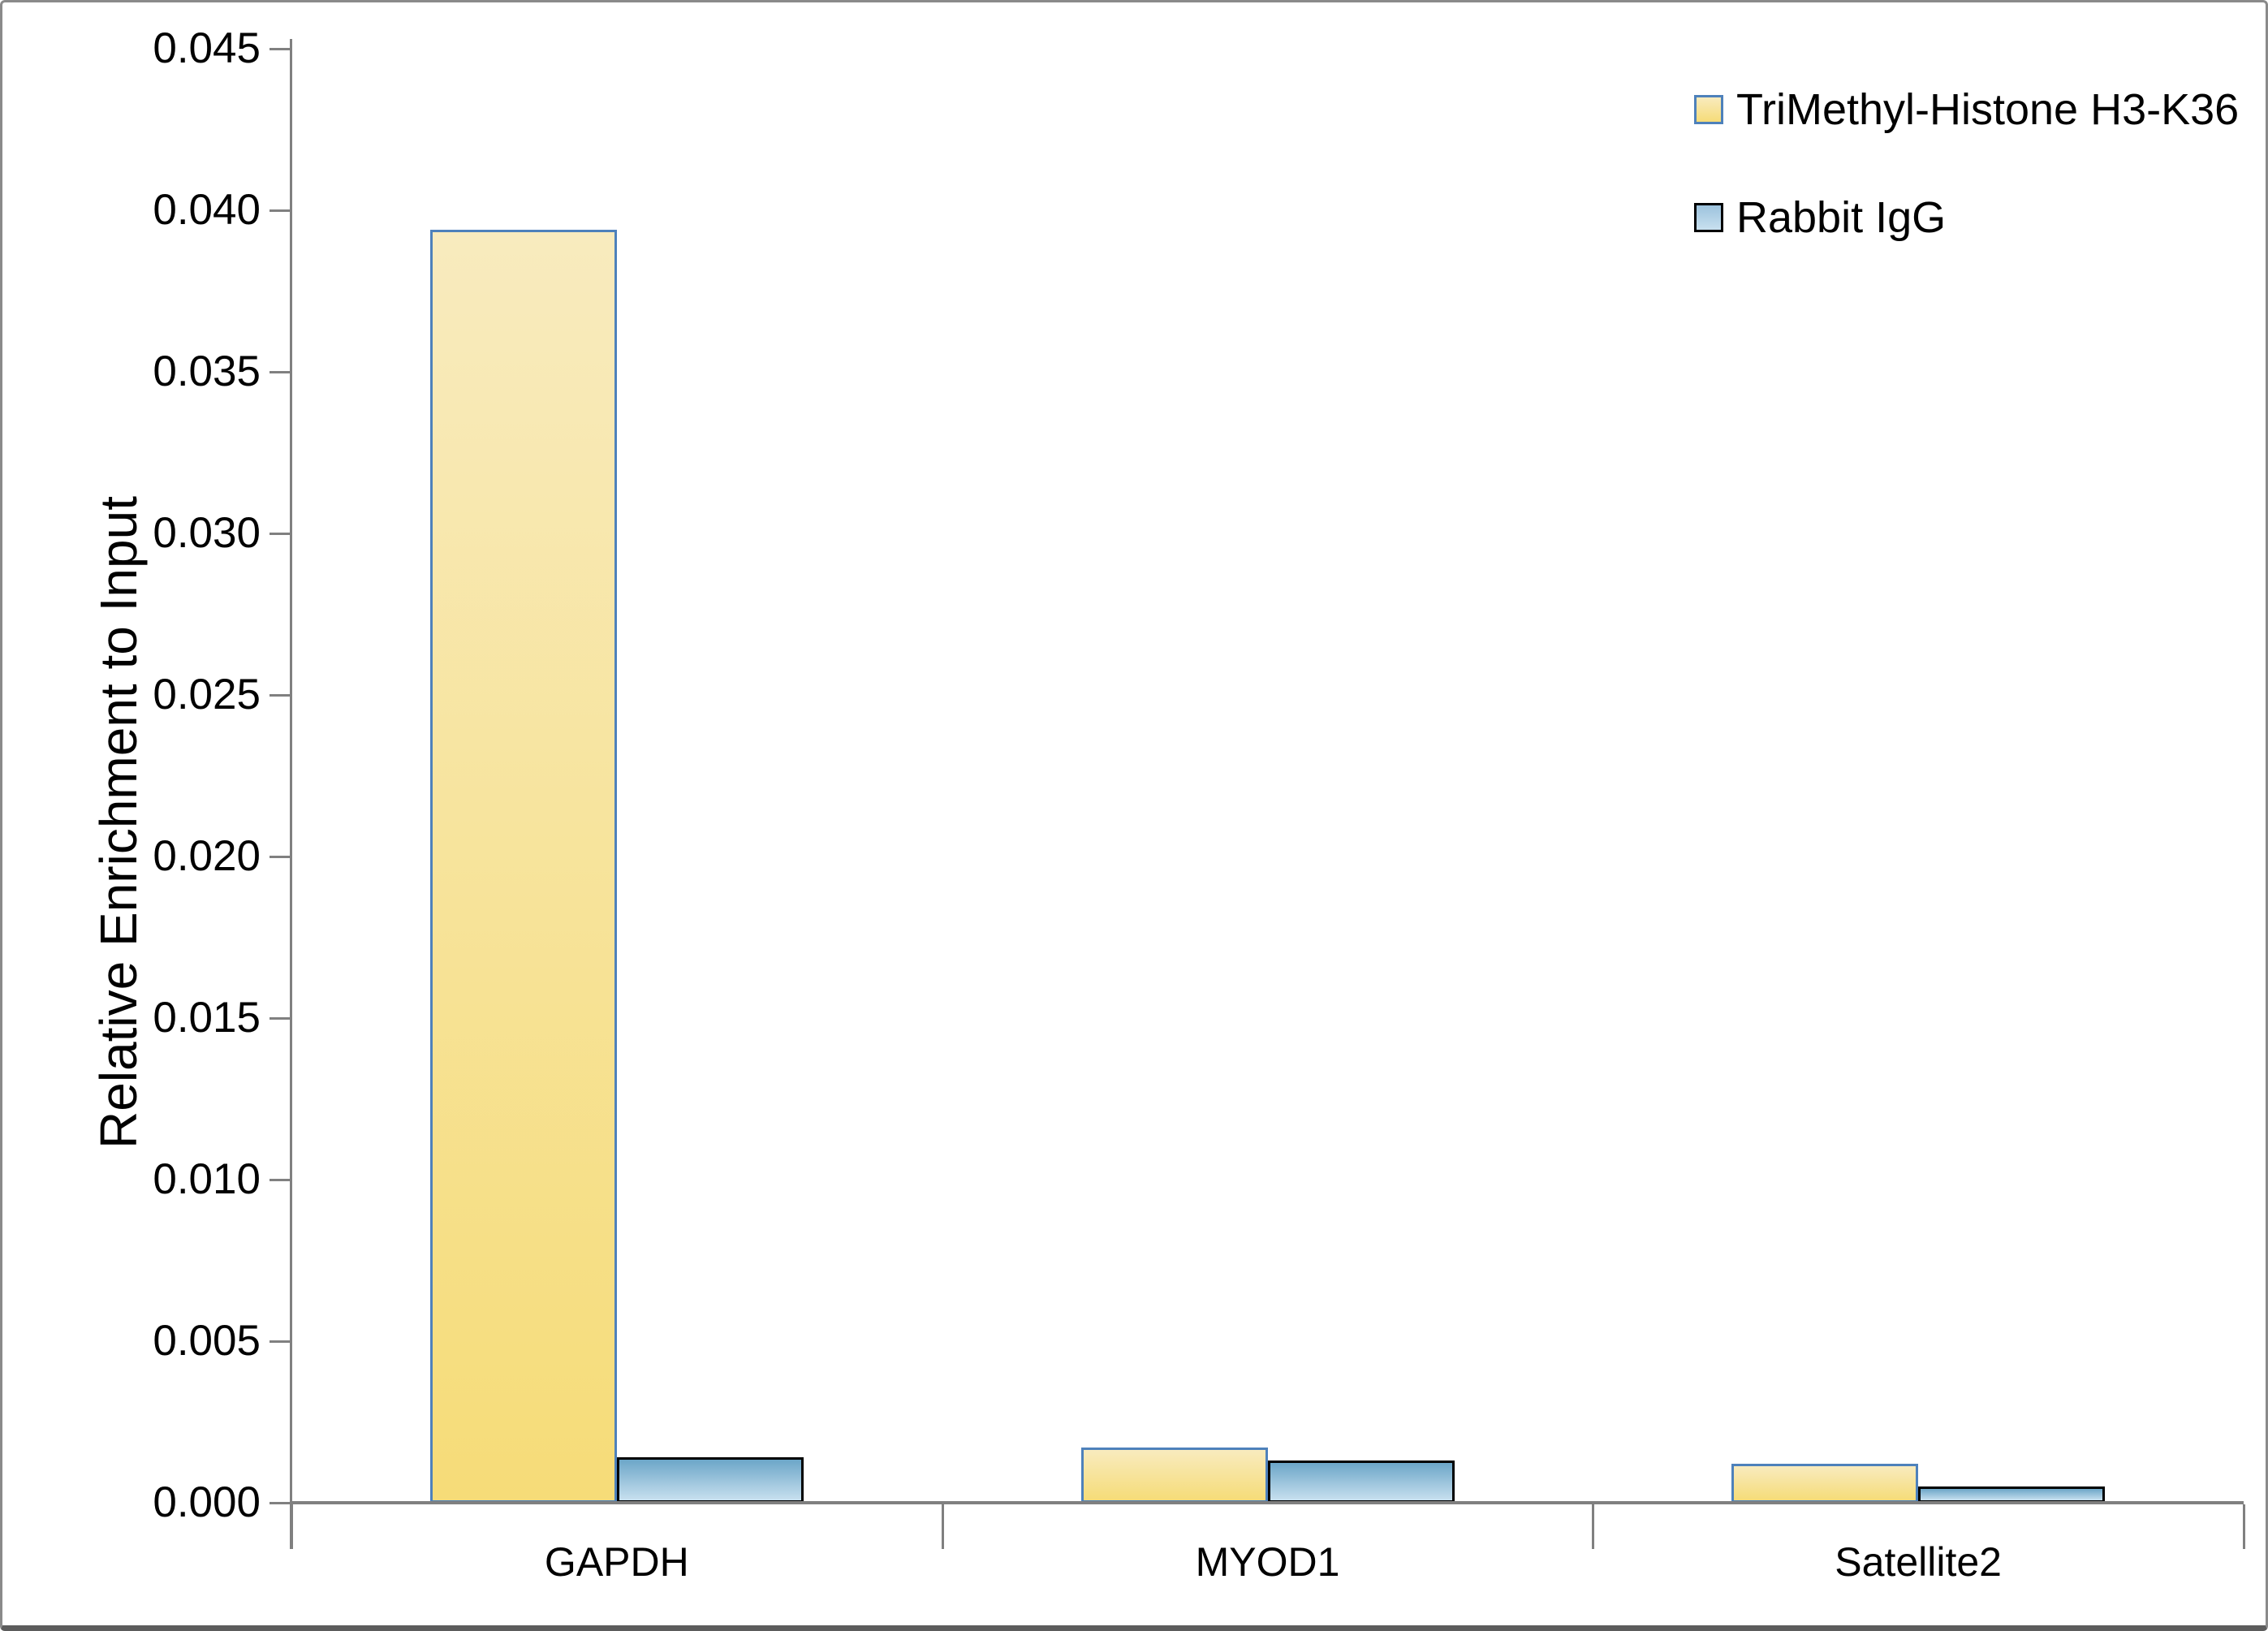 The height and width of the screenshot is (1631, 2268). What do you see at coordinates (207, 1018) in the screenshot?
I see `y-tick-label: 0.015` at bounding box center [207, 1018].